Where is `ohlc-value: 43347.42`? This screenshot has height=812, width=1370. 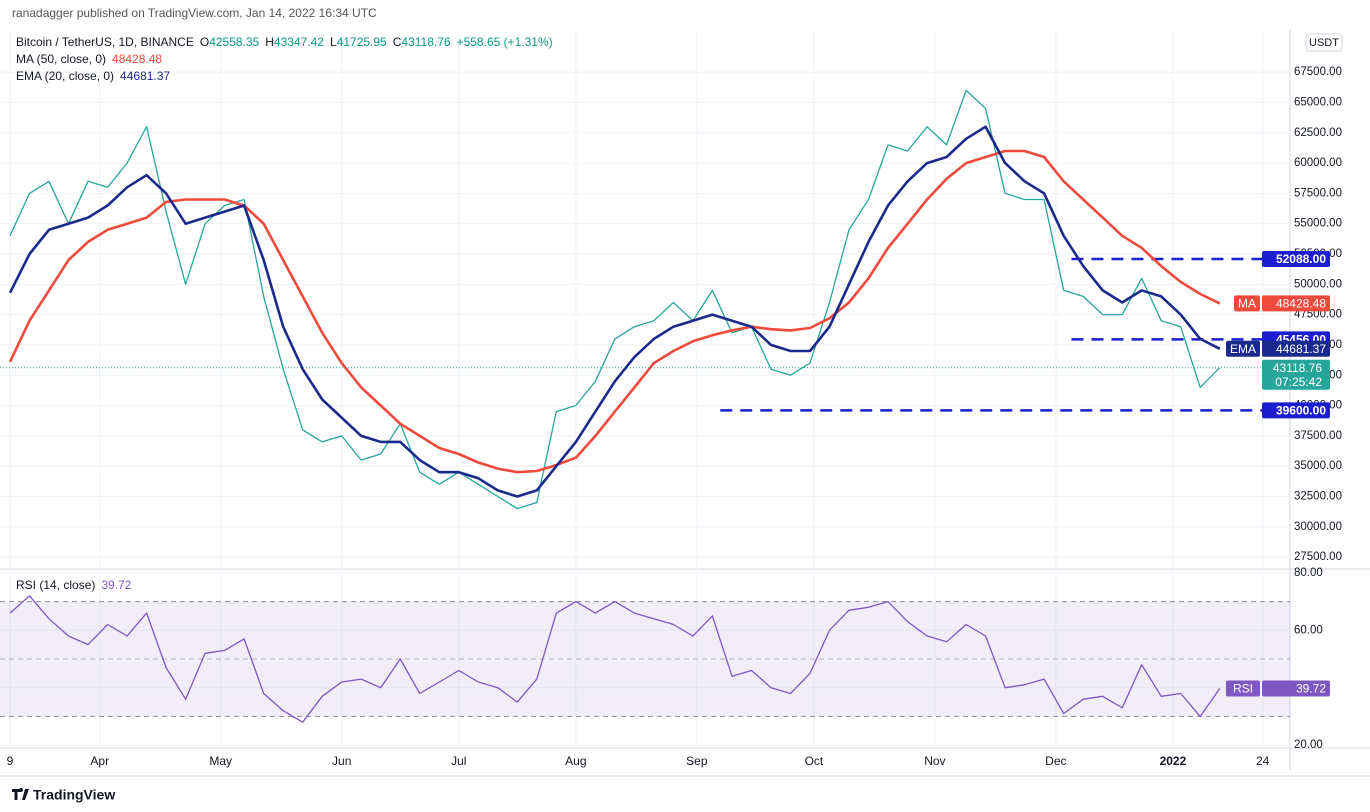
ohlc-value: 43347.42 is located at coordinates (298, 42).